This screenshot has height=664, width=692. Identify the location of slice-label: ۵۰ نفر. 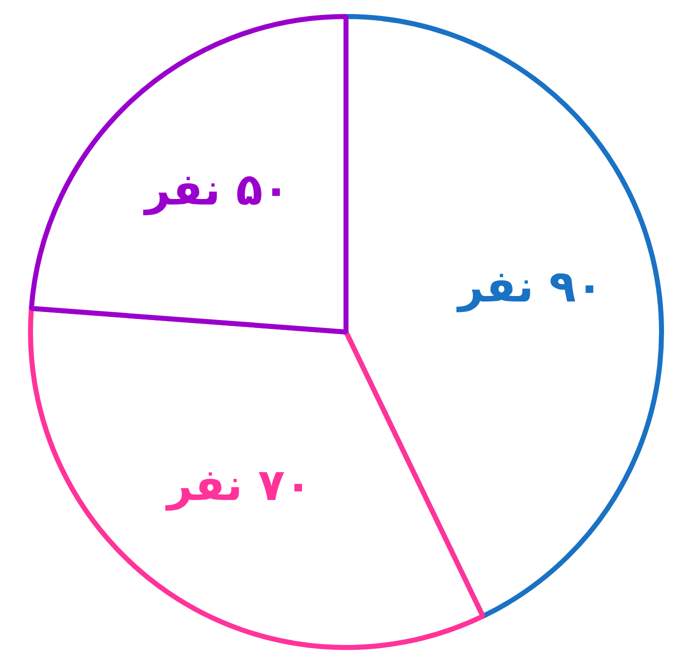
(216, 190).